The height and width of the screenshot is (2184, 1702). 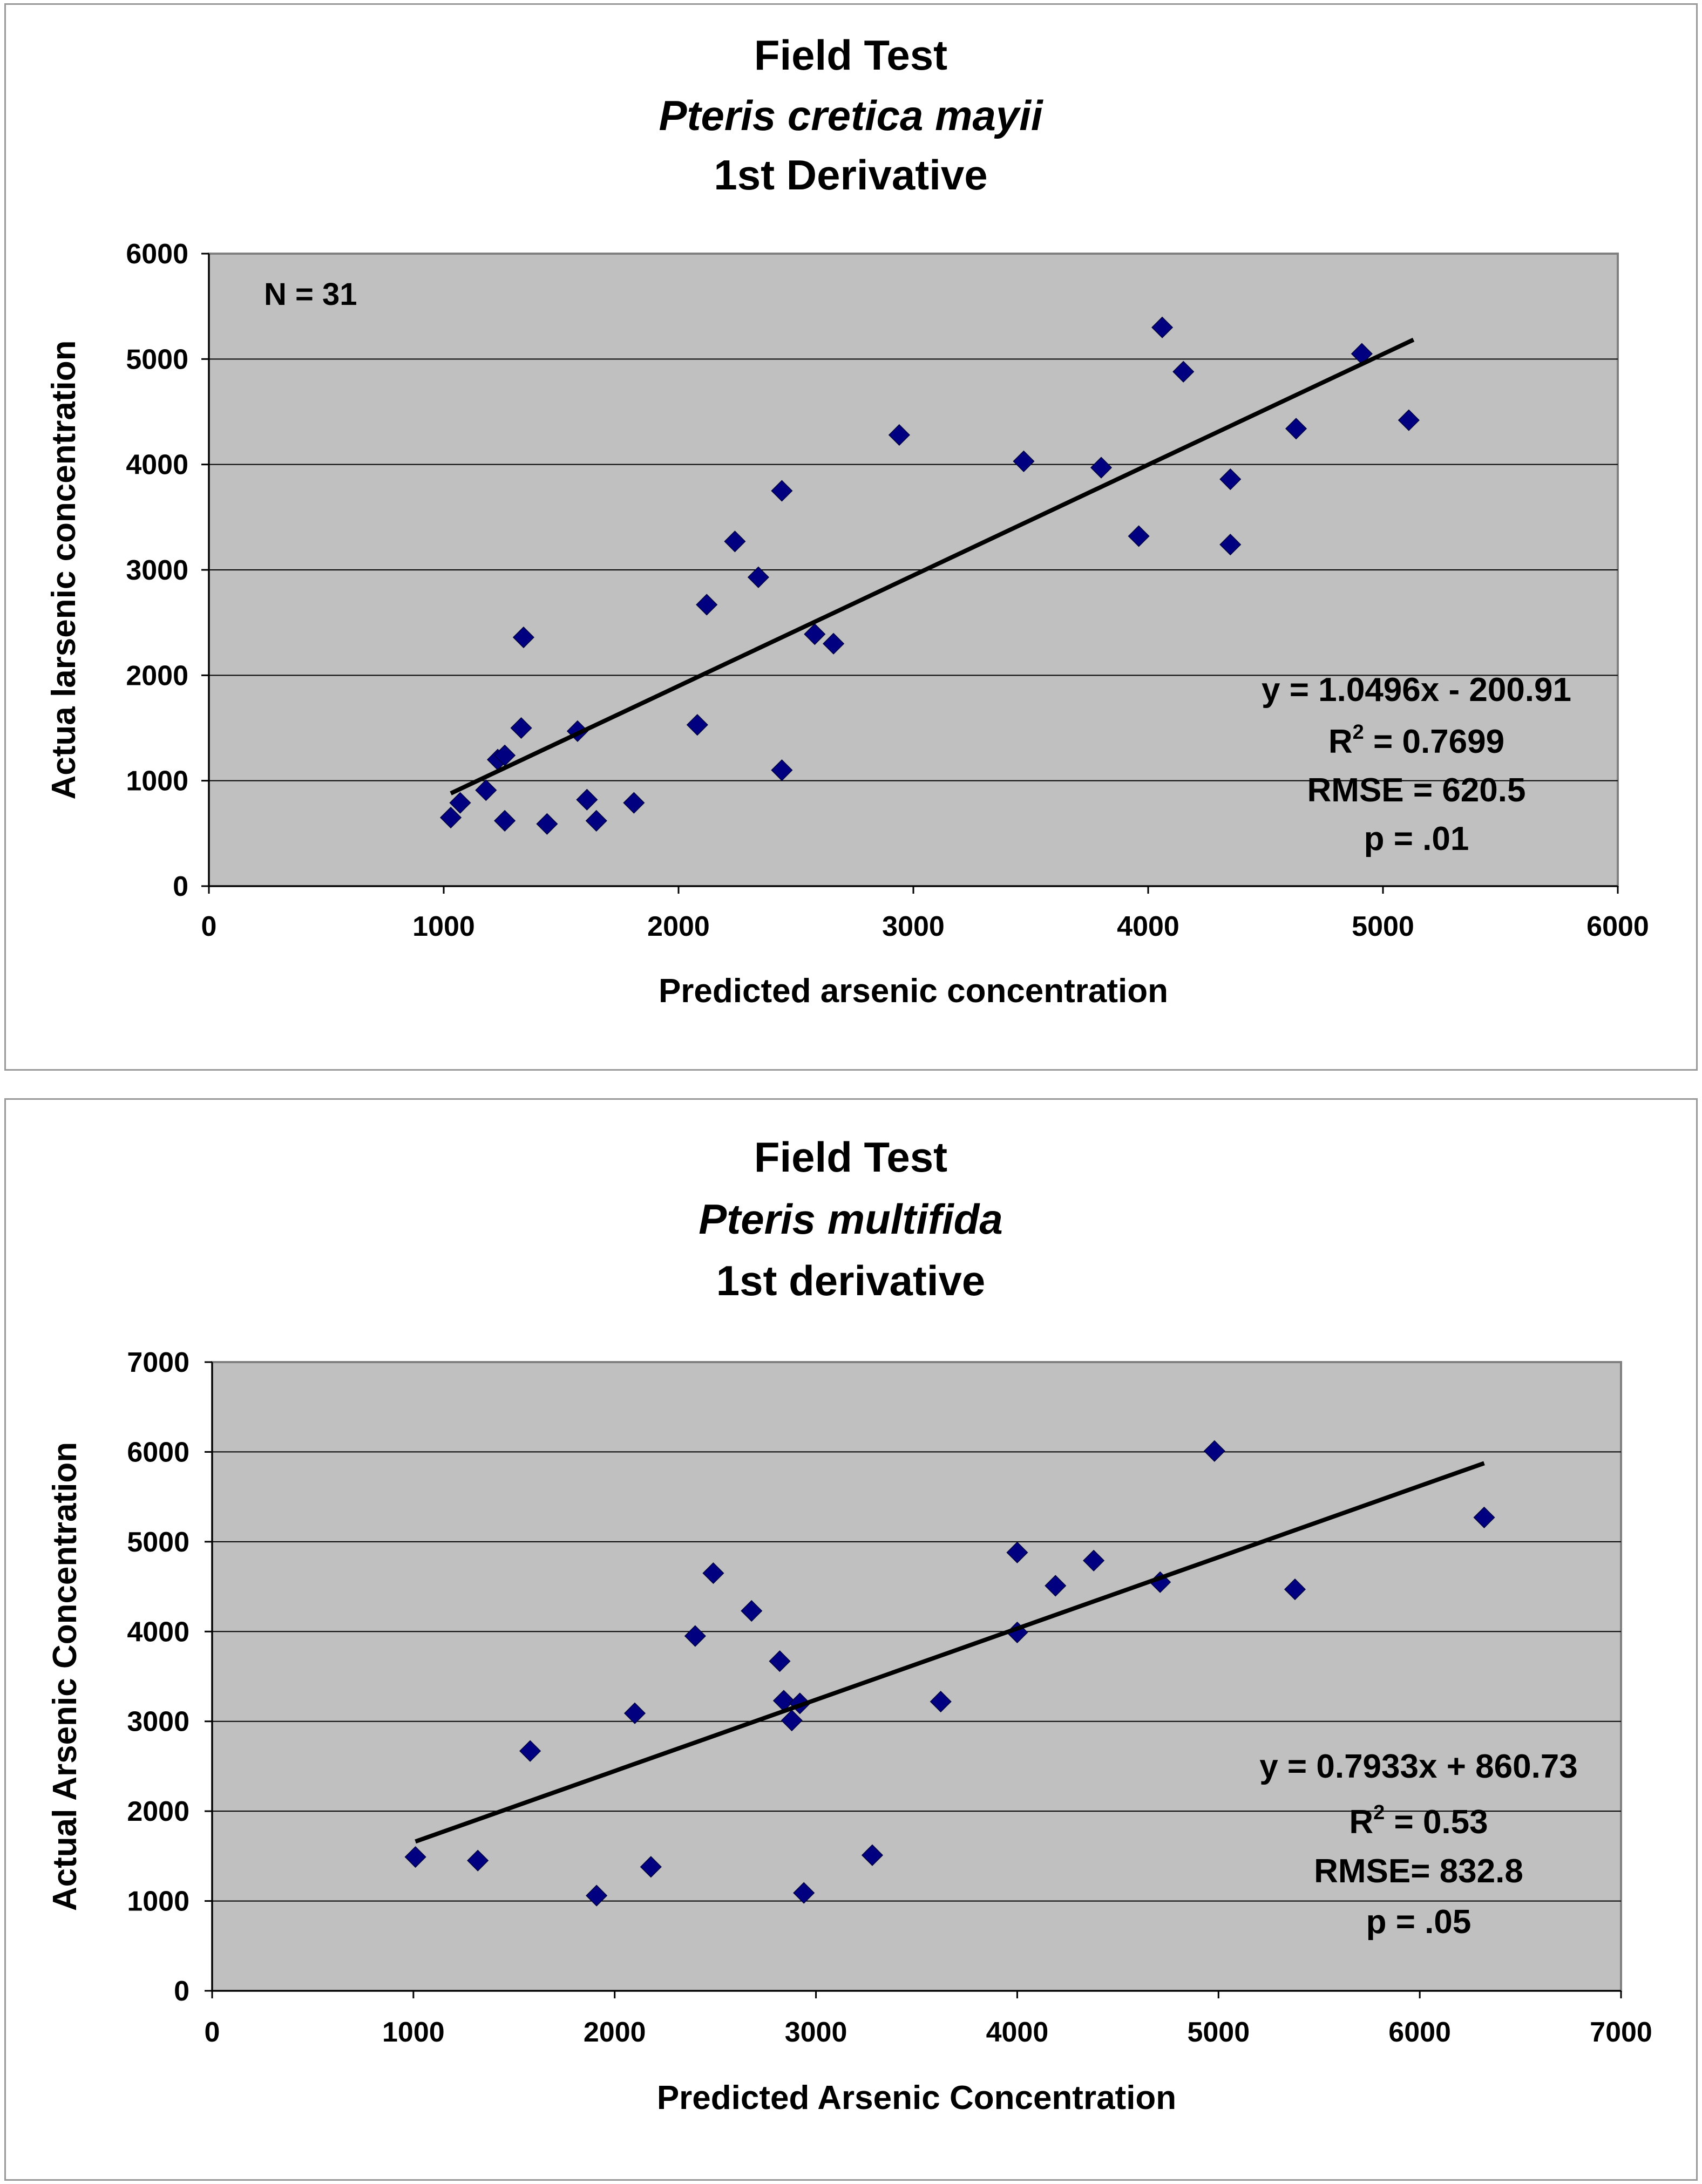 I want to click on r-squared-label: R2 = 0.53, so click(x=1419, y=1821).